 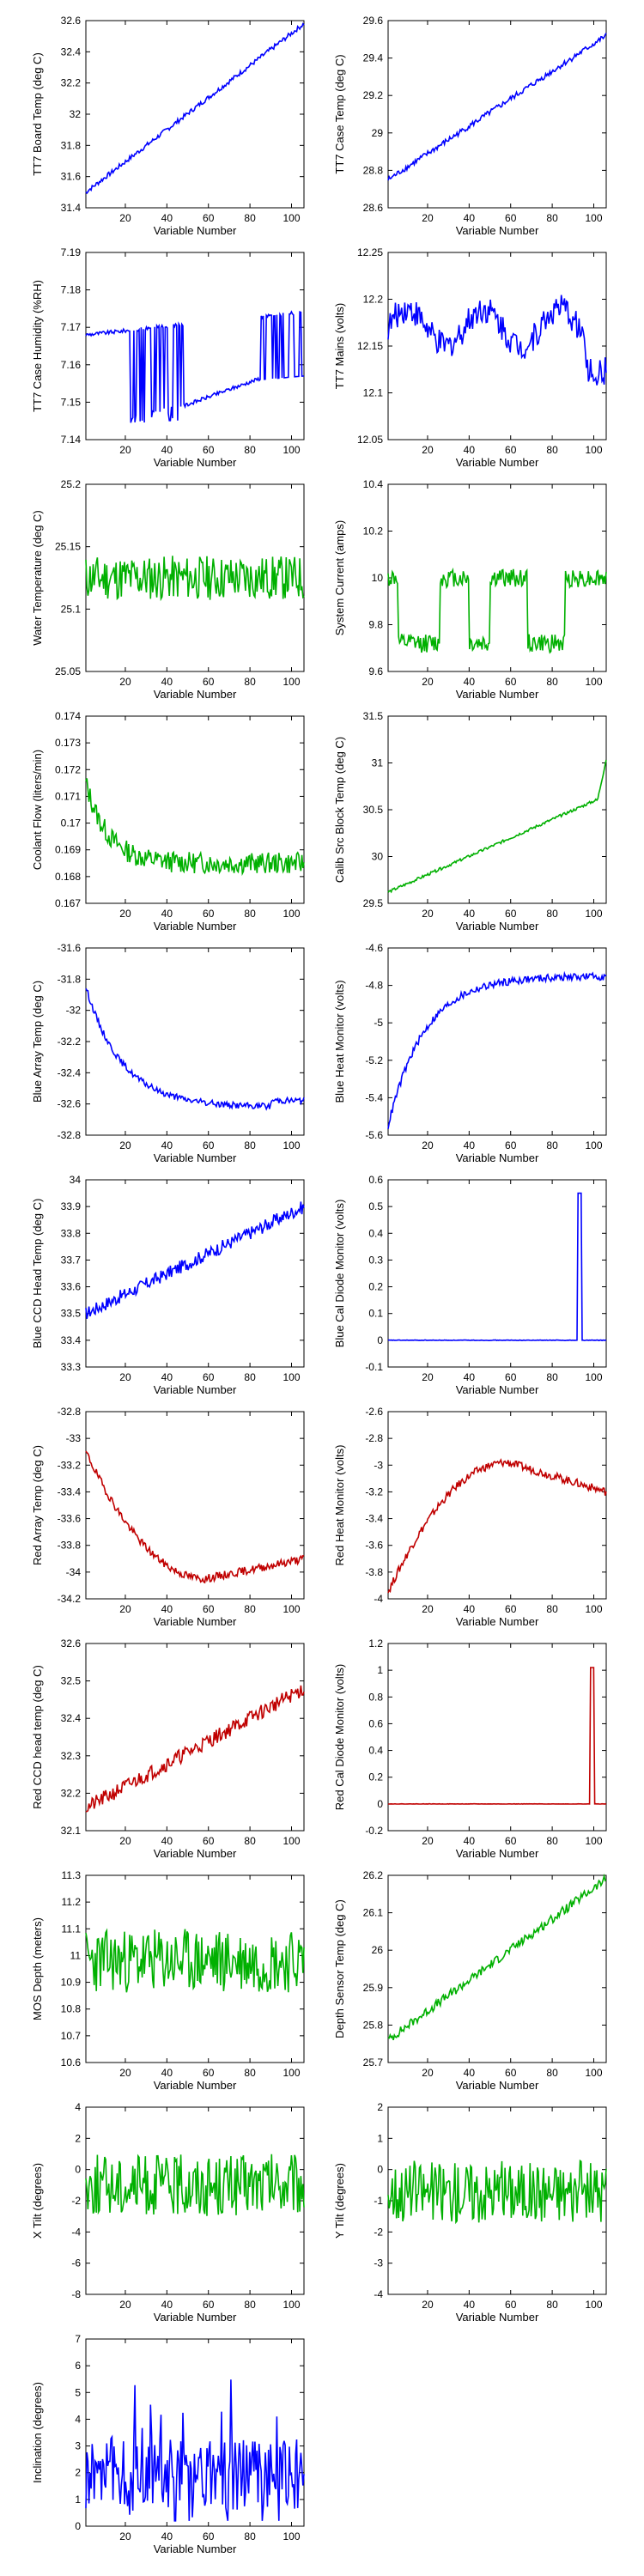 I want to click on y-tick-label: 0.171, so click(x=68, y=796).